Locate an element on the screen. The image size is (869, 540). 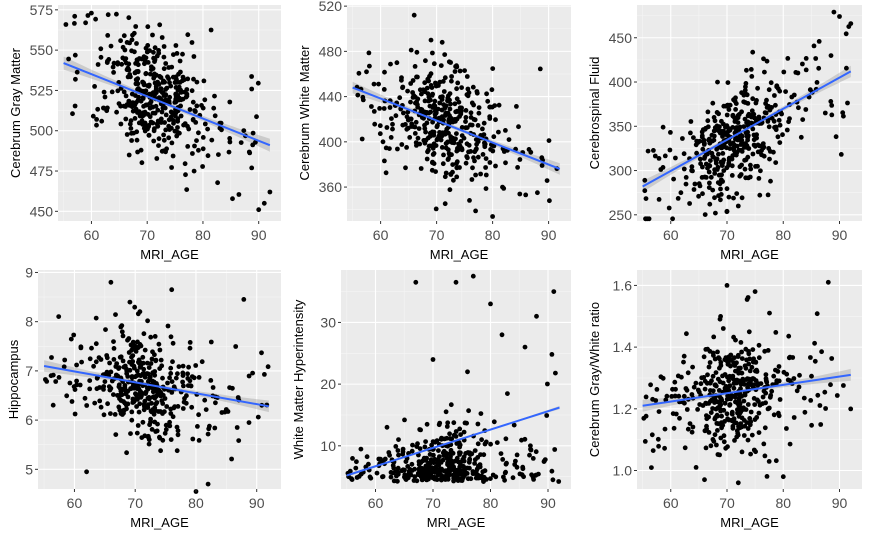
y-tick-label: 1.4 is located at coordinates (623, 347).